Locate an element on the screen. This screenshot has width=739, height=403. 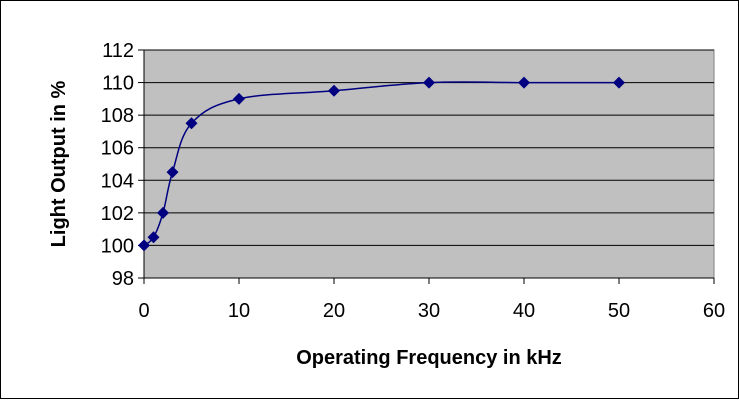
y-tick-label: 98 is located at coordinates (123, 279).